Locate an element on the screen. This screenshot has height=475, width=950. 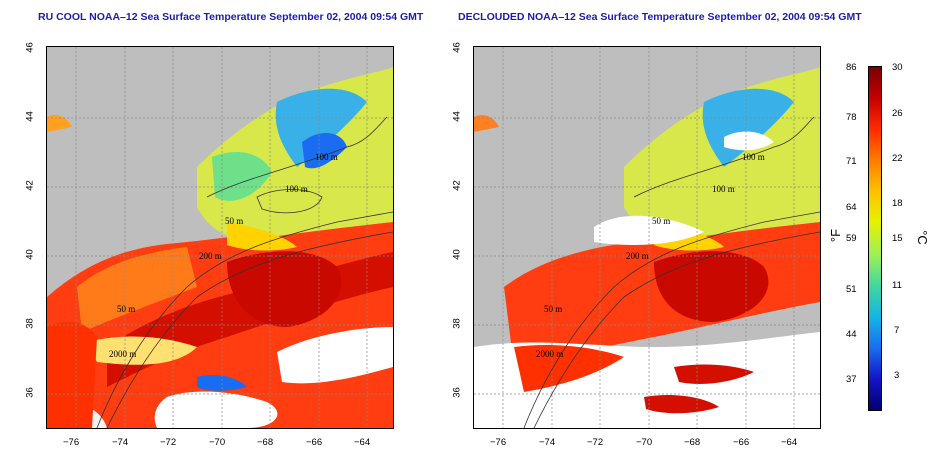
celsius-tick: 18 is located at coordinates (897, 203).